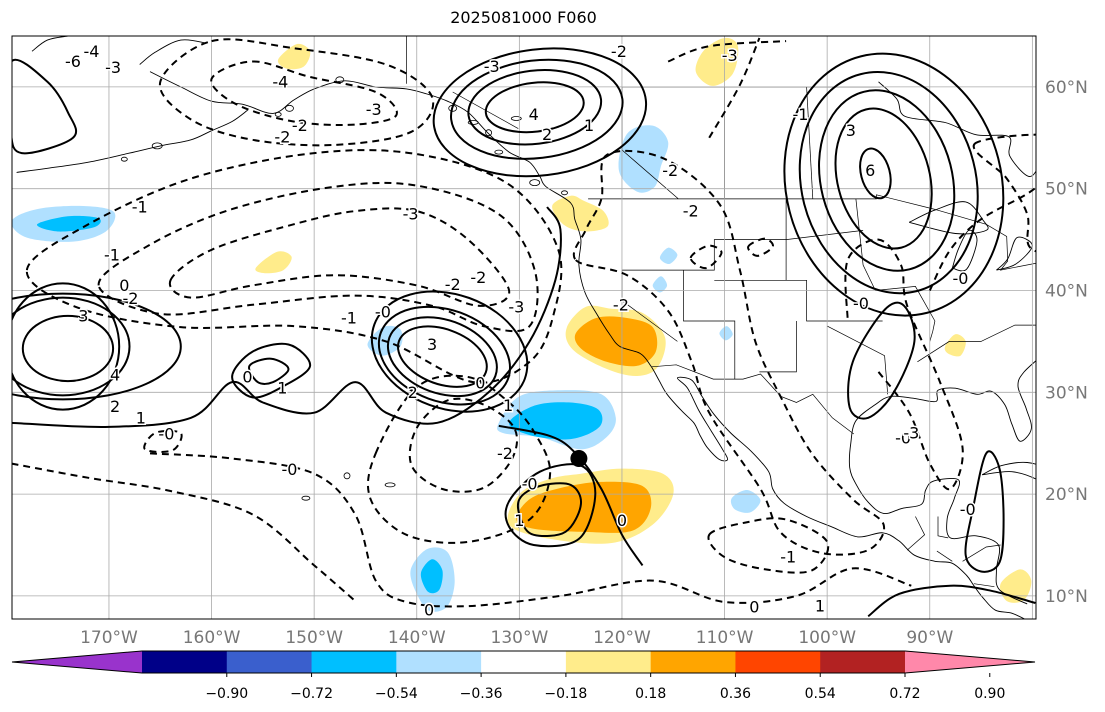 This screenshot has width=1105, height=712. I want to click on fill-blue-south, so click(431, 576).